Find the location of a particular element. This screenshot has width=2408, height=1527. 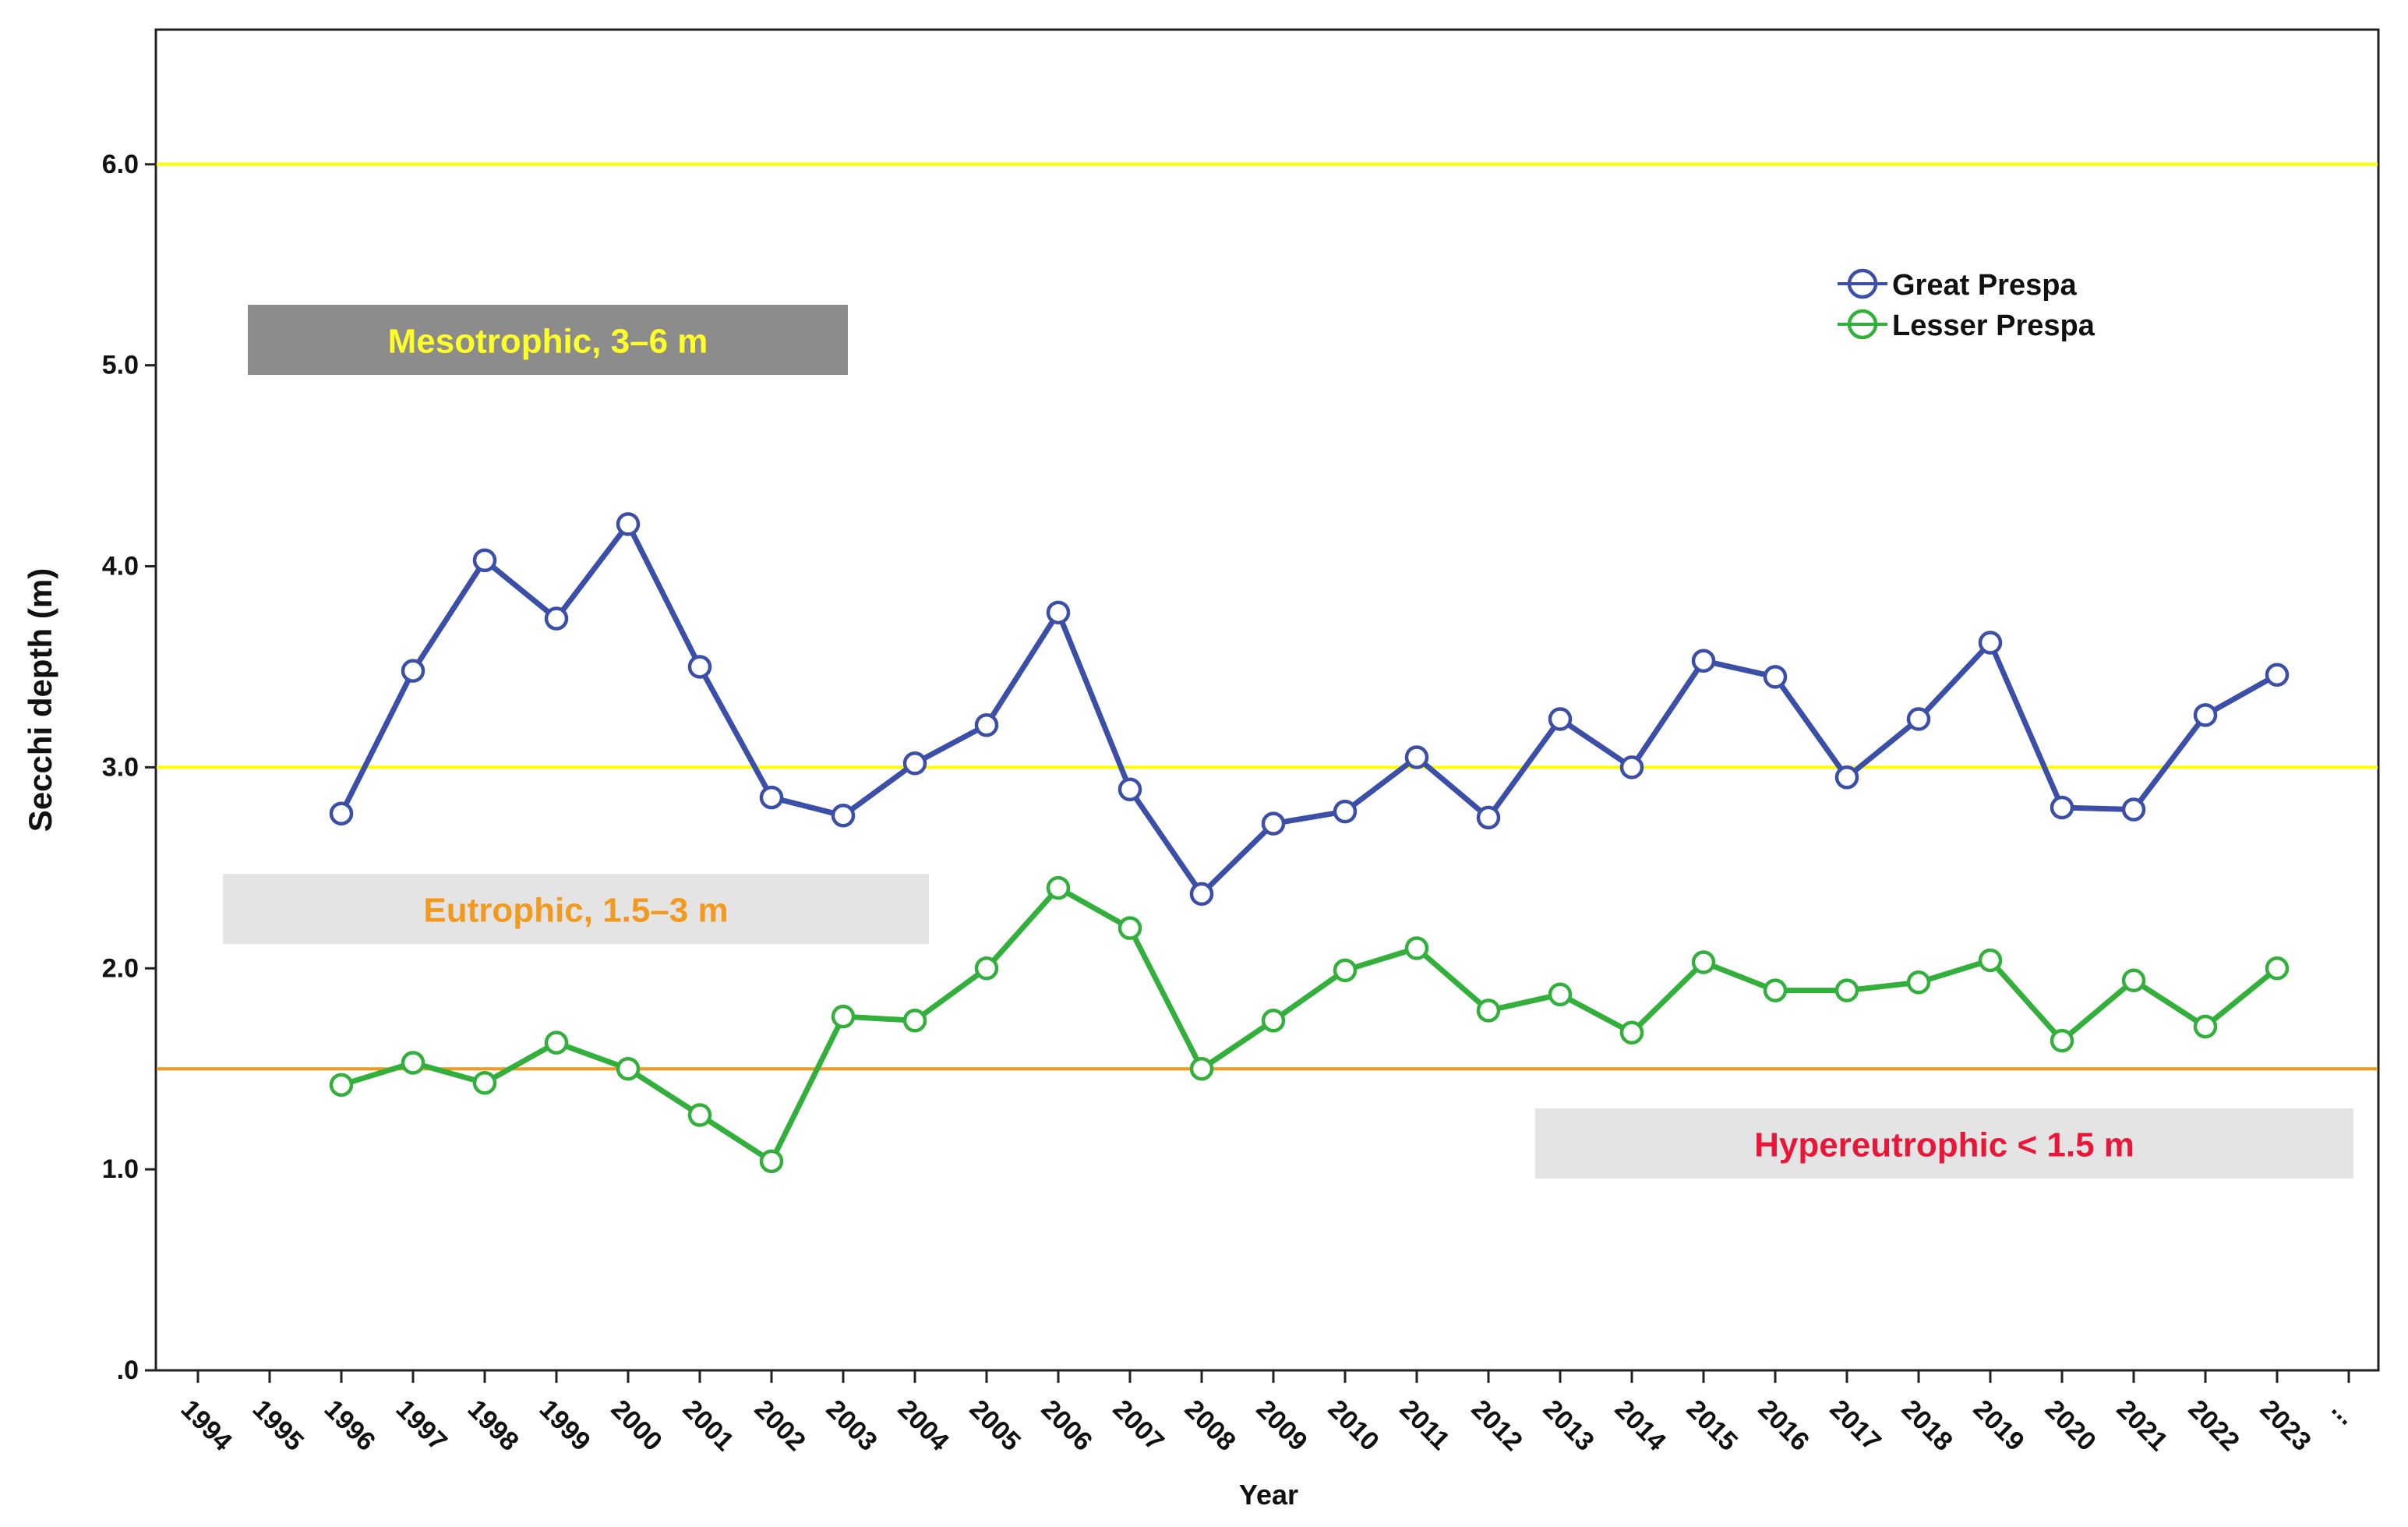

legend-marker-lesser-prespa is located at coordinates (1862, 325).